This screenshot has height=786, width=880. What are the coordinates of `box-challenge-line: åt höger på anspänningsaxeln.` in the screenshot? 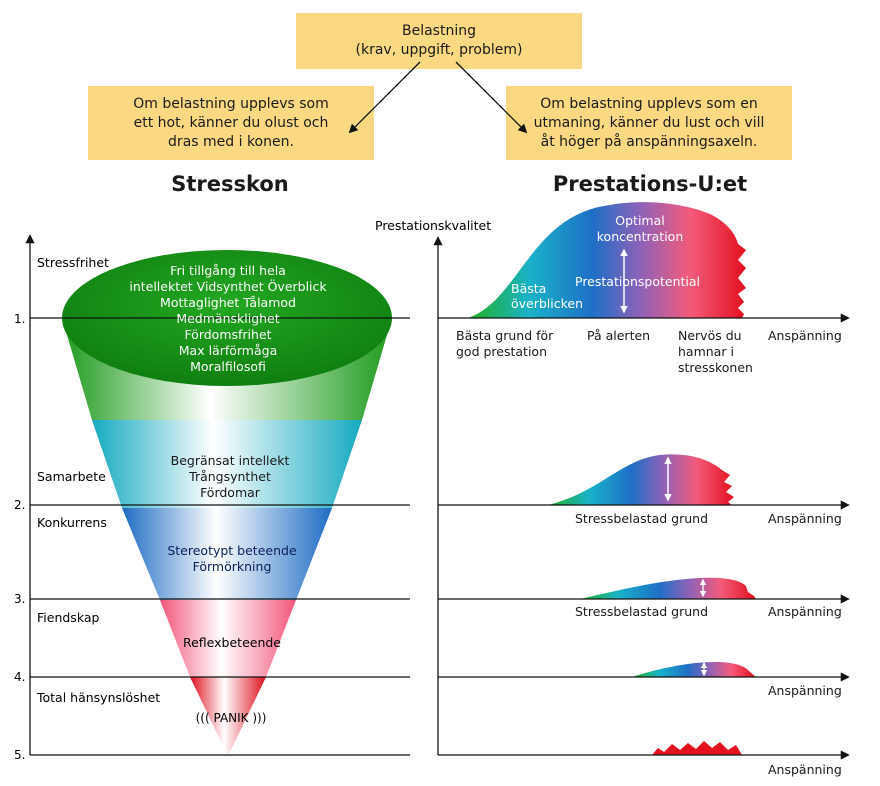 It's located at (649, 141).